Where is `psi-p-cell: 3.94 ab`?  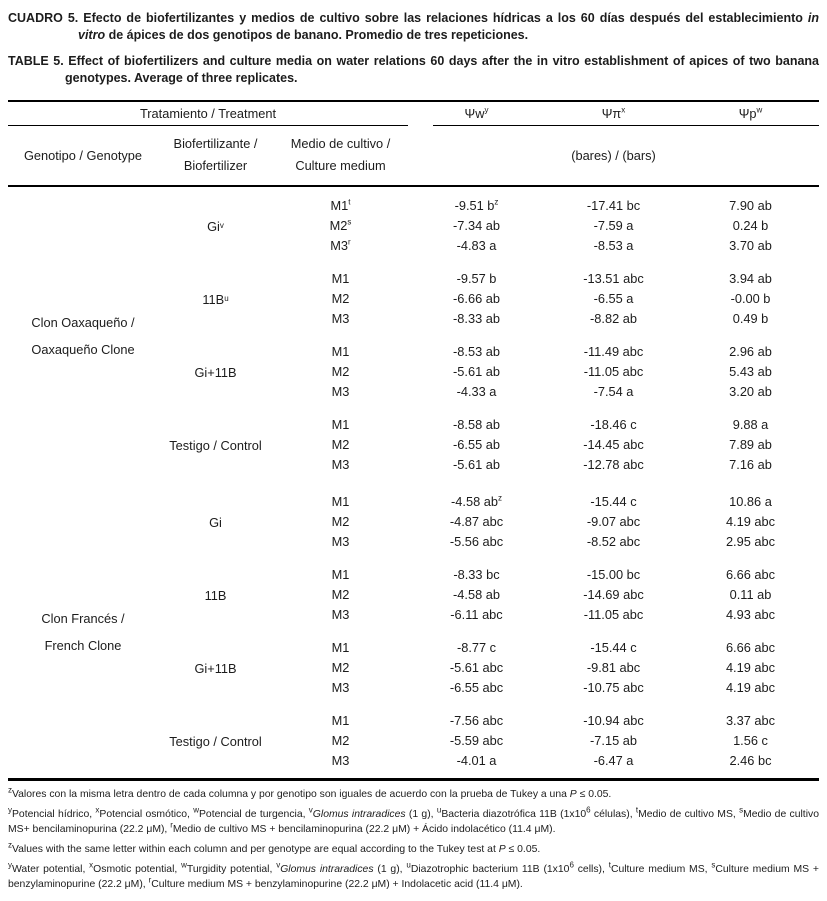
psi-p-cell: 3.94 ab is located at coordinates (750, 278).